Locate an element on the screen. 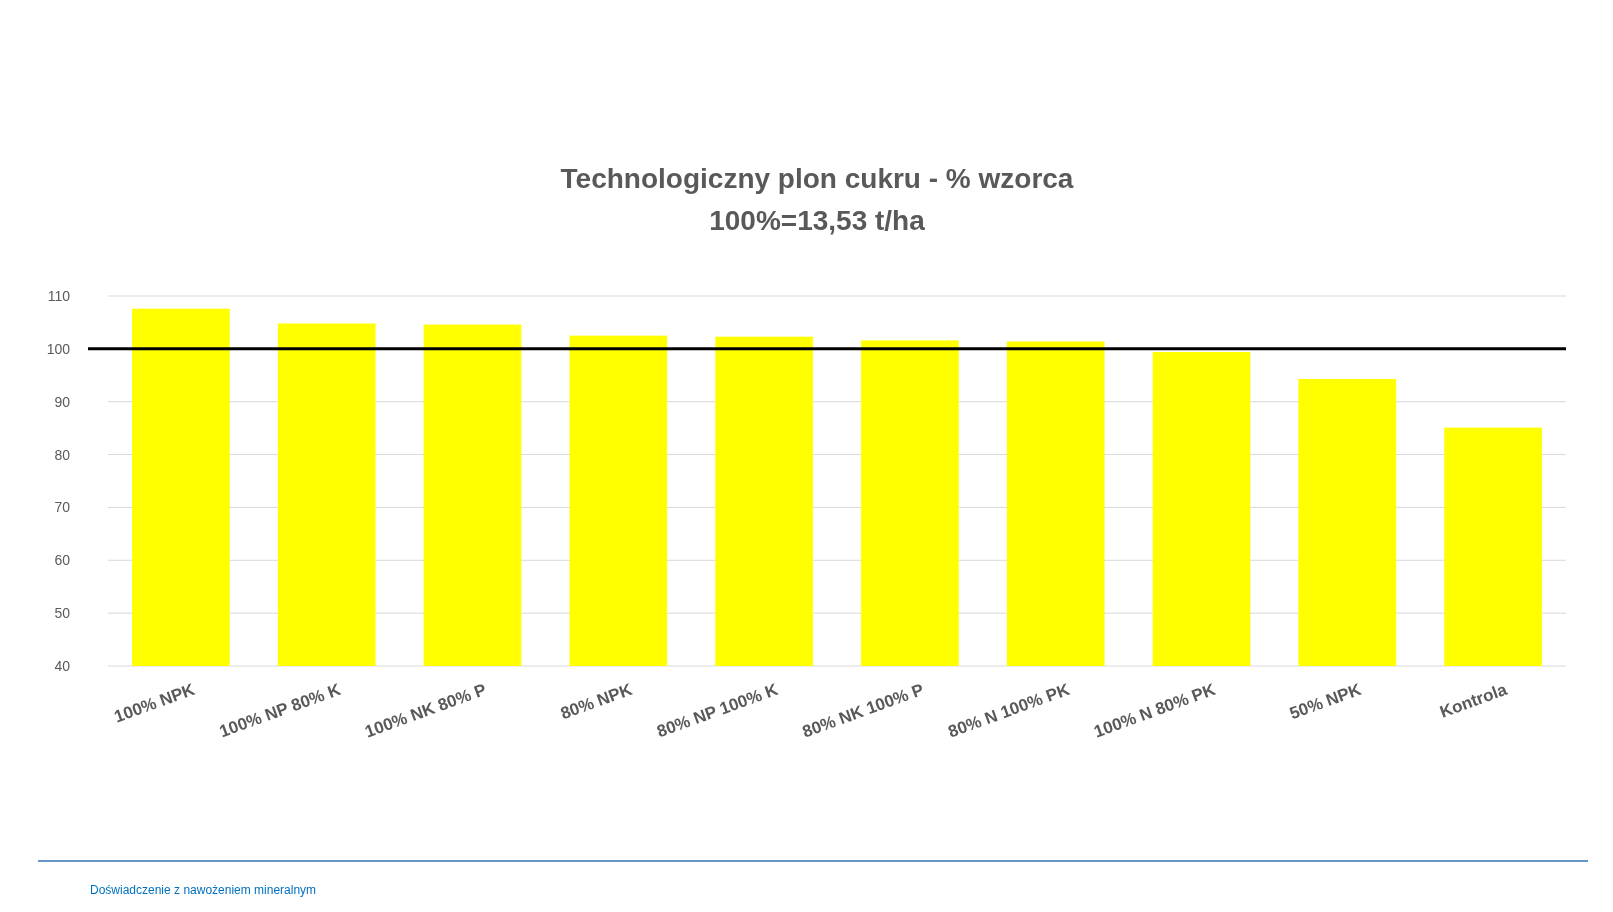 The width and height of the screenshot is (1613, 912). x-tick-label: 100% NP 80% K is located at coordinates (280, 710).